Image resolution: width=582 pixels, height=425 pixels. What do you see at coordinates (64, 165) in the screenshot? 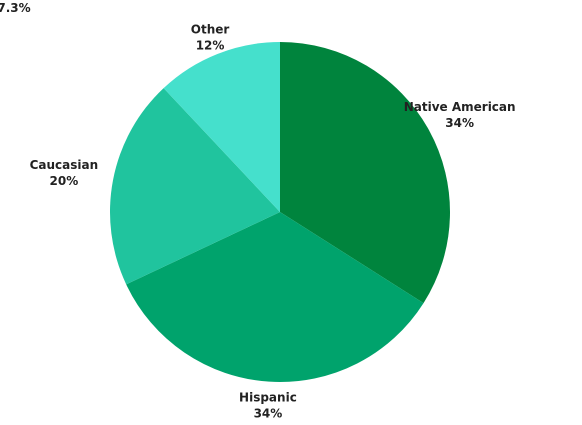
I see `slice-category-label: Caucasian` at bounding box center [64, 165].